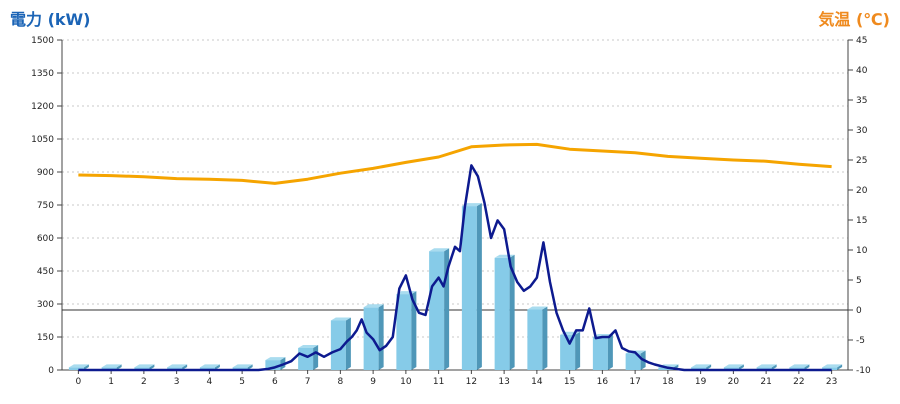 The image size is (900, 404). What do you see at coordinates (569, 382) in the screenshot?
I see `x-tick-label: 15` at bounding box center [569, 382].